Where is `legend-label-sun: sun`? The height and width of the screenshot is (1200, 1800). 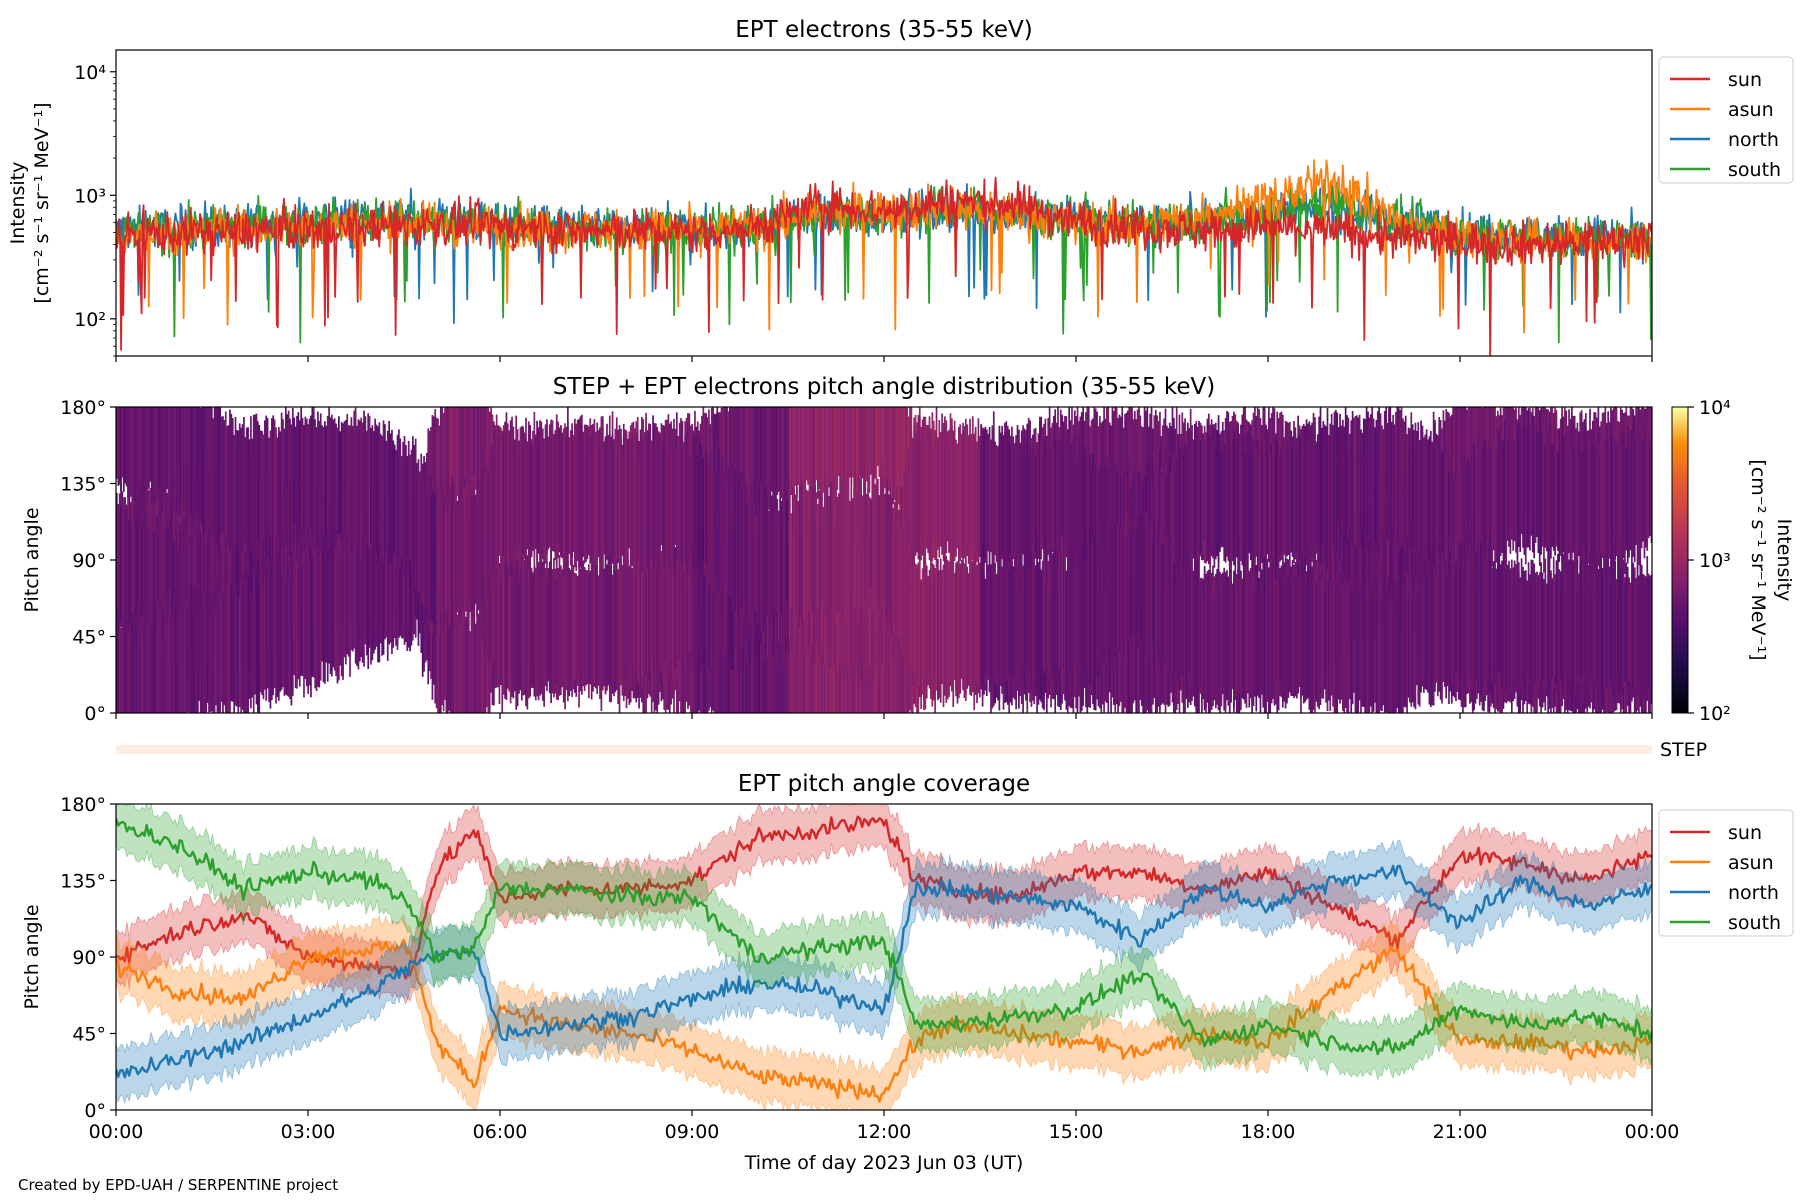
legend-label-sun: sun is located at coordinates (1745, 80).